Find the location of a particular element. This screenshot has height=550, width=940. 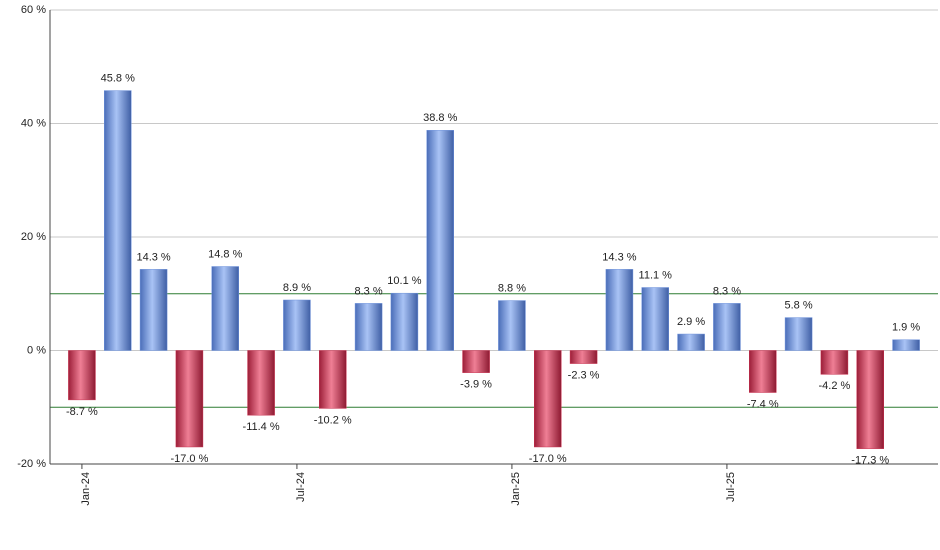

value-label: -17.3 % is located at coordinates (870, 461).